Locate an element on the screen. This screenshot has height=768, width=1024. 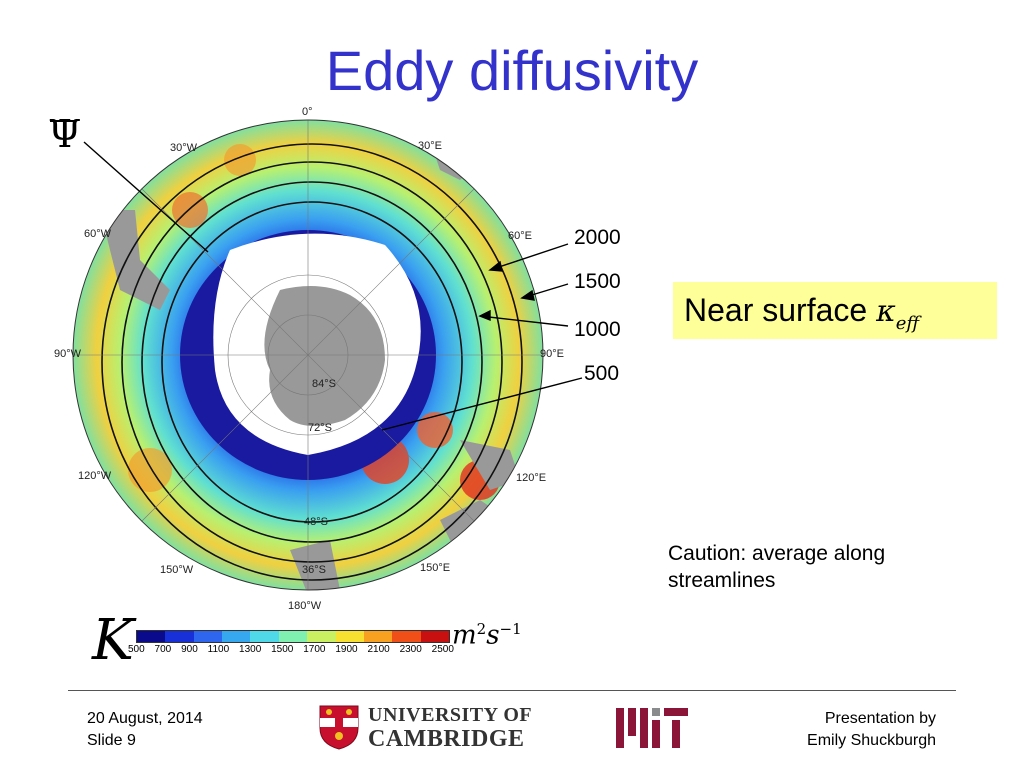
colorbar-tick-label: 1700 is located at coordinates (314, 649).